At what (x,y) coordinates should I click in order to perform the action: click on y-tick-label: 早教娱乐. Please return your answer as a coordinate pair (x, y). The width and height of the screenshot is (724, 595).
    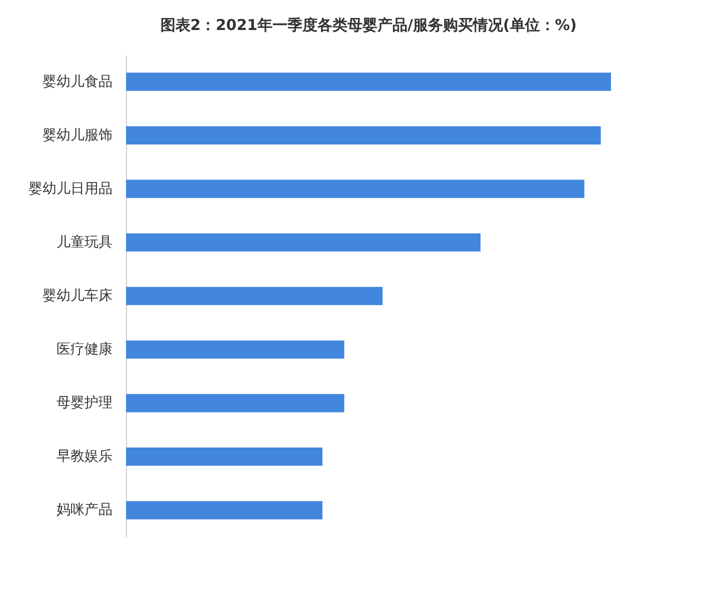
    Looking at the image, I should click on (84, 456).